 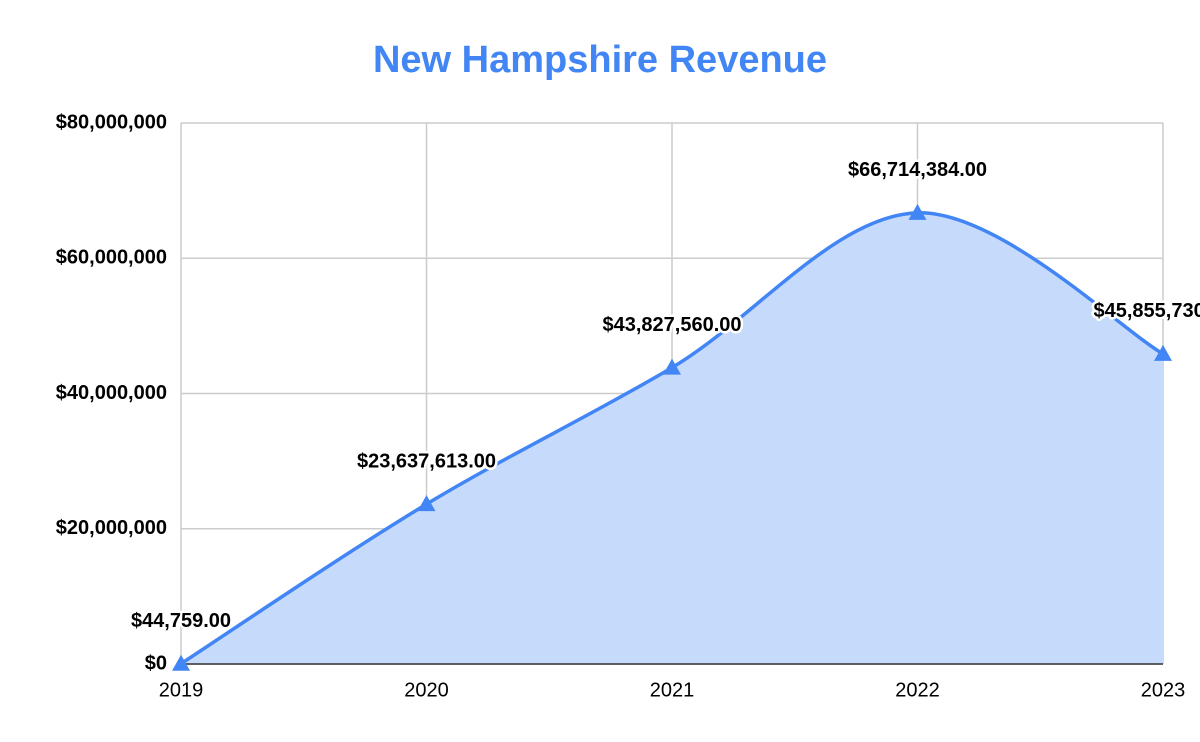 I want to click on data-label: $23,637,613.00, so click(x=426, y=461).